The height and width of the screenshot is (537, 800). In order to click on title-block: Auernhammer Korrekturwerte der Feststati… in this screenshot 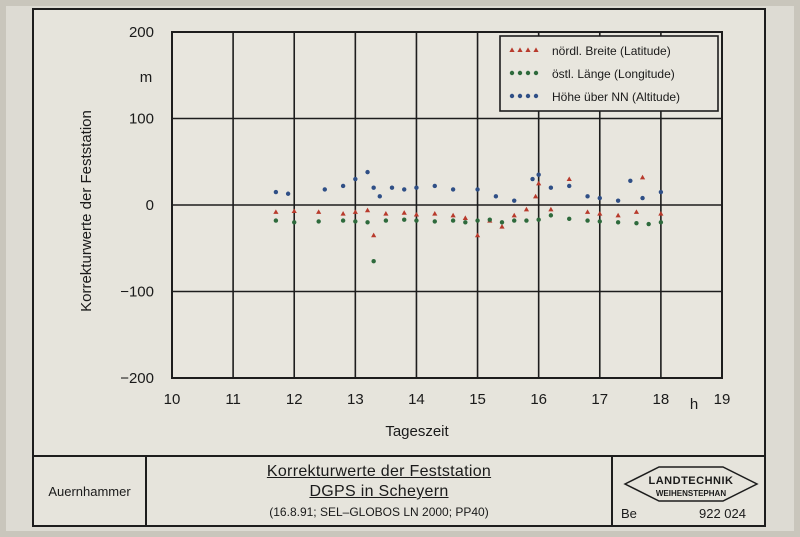, I will do `click(399, 491)`.